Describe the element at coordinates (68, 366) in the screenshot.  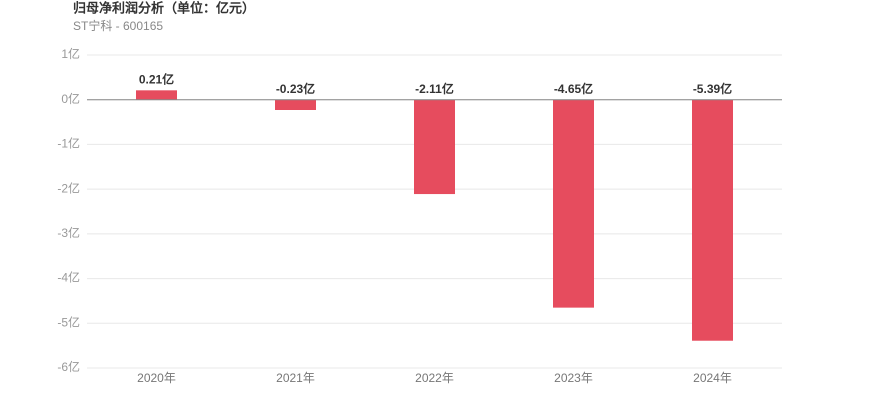
I see `y-tick-label: -6亿` at that location.